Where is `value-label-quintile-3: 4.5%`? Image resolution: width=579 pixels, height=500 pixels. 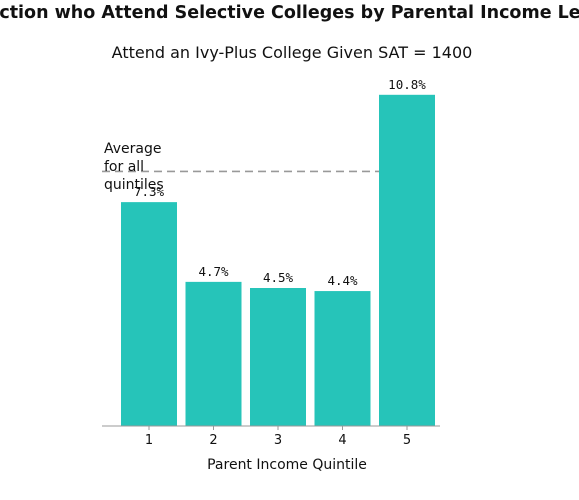
value-label-quintile-3: 4.5% is located at coordinates (278, 277).